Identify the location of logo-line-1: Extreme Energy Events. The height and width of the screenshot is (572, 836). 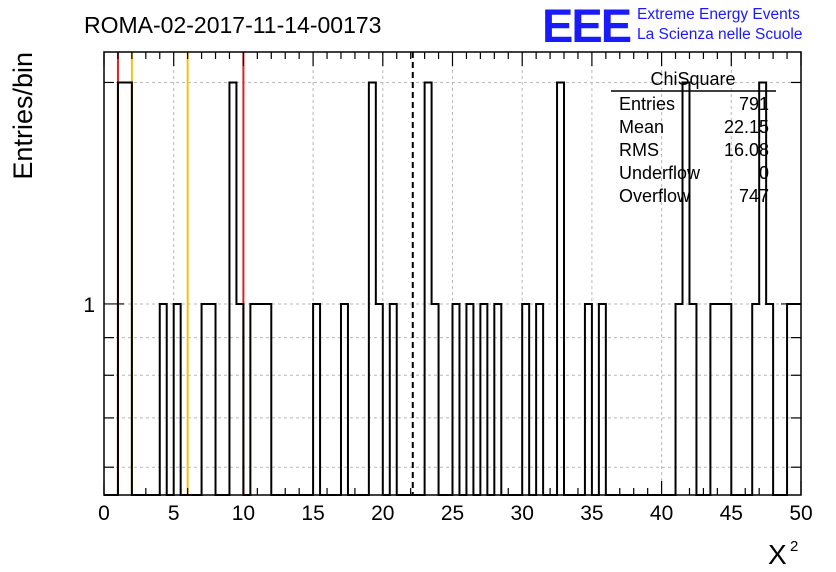
(718, 14).